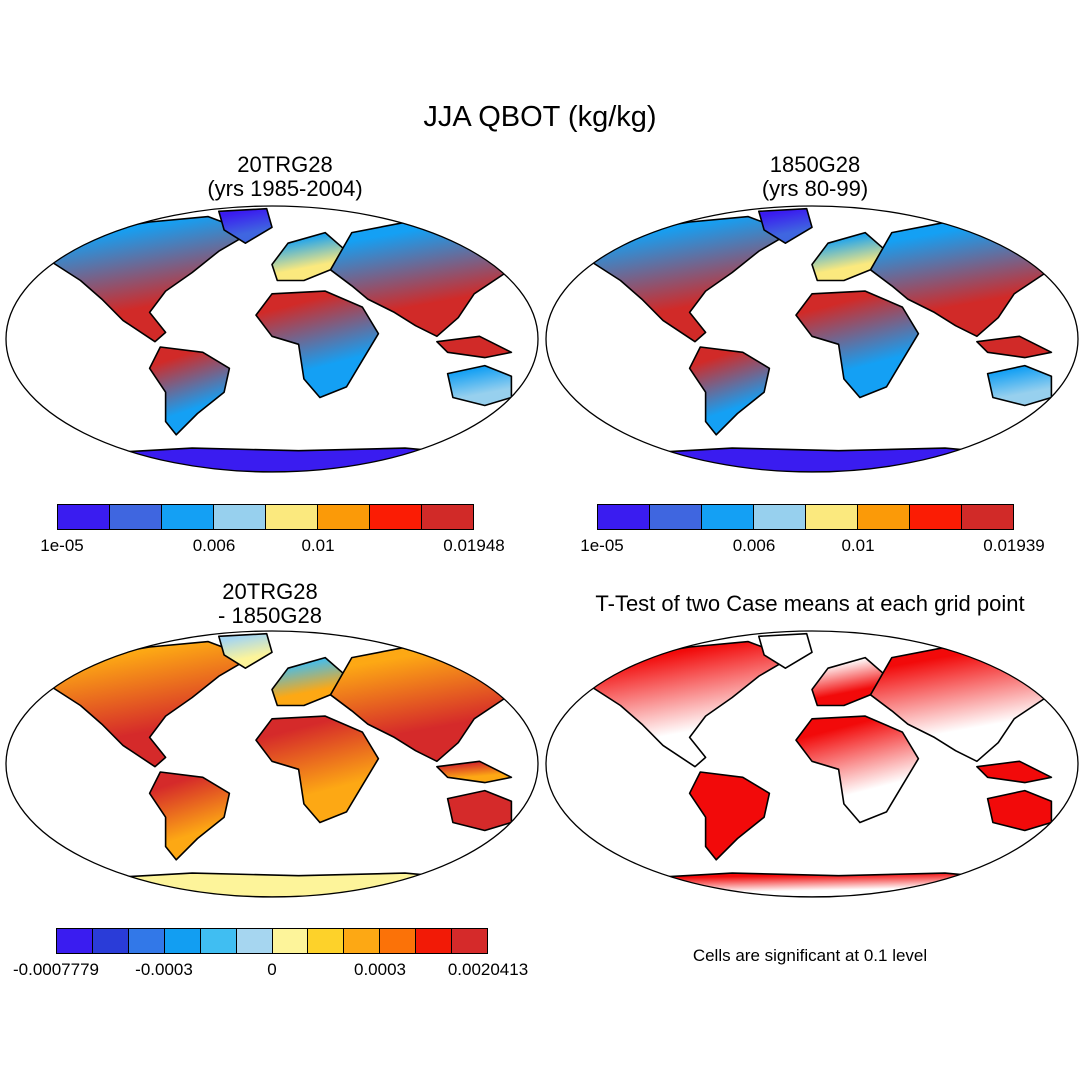 Image resolution: width=1080 pixels, height=1080 pixels. I want to click on significance-note: Cells are significant at 0.1 level, so click(810, 955).